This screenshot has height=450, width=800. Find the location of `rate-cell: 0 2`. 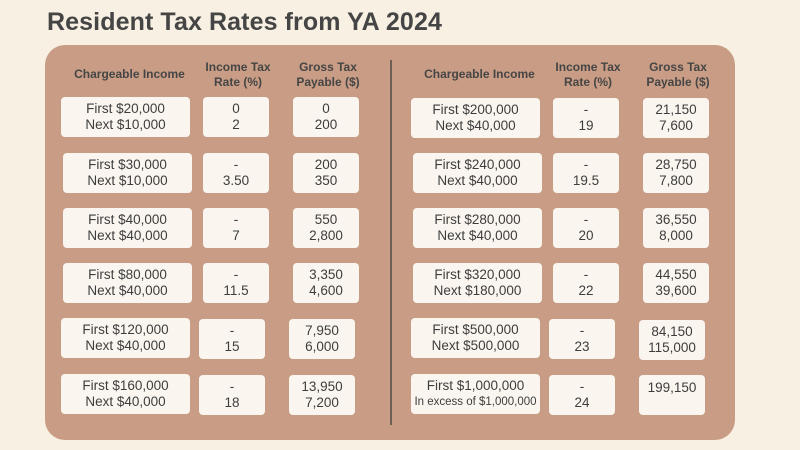

rate-cell: 0 2 is located at coordinates (236, 117).